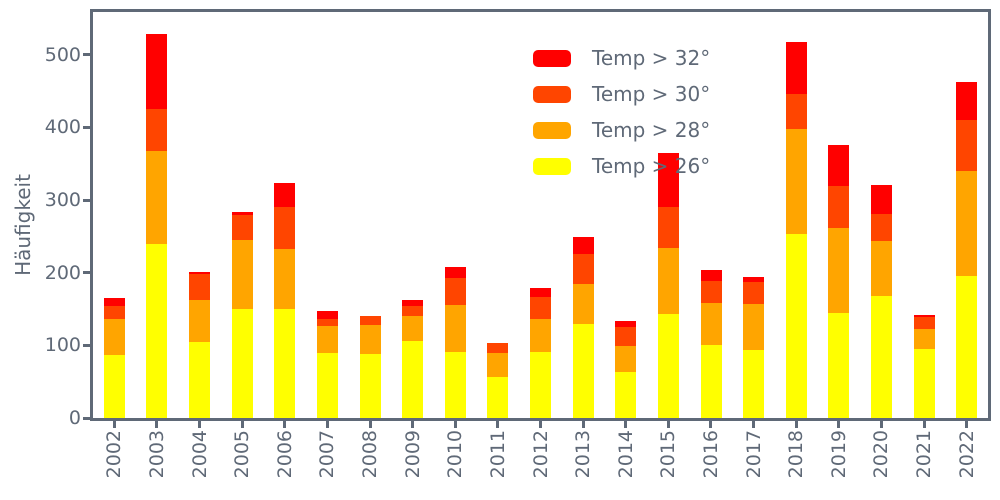 The height and width of the screenshot is (500, 1000). I want to click on bar-2017, so click(754, 347).